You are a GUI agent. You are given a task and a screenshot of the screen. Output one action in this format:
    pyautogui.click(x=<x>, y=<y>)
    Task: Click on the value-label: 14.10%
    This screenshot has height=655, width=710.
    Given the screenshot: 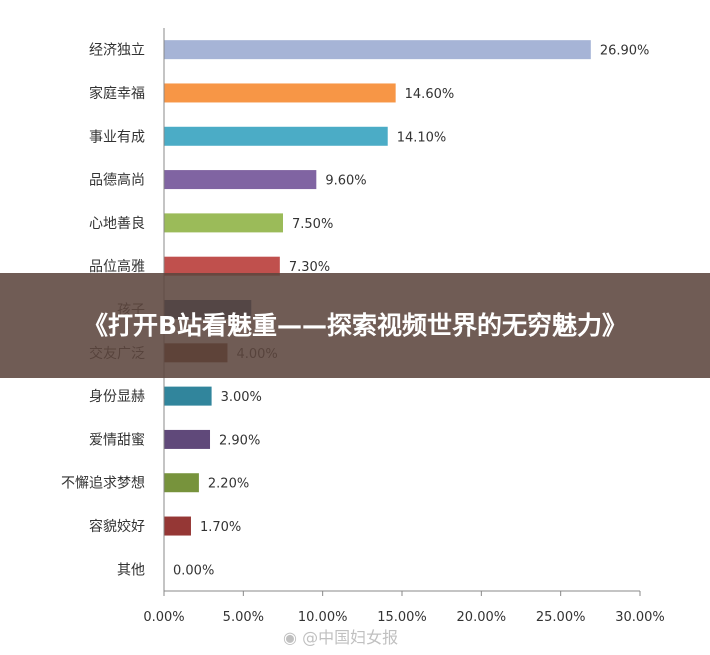 What is the action you would take?
    pyautogui.click(x=422, y=137)
    